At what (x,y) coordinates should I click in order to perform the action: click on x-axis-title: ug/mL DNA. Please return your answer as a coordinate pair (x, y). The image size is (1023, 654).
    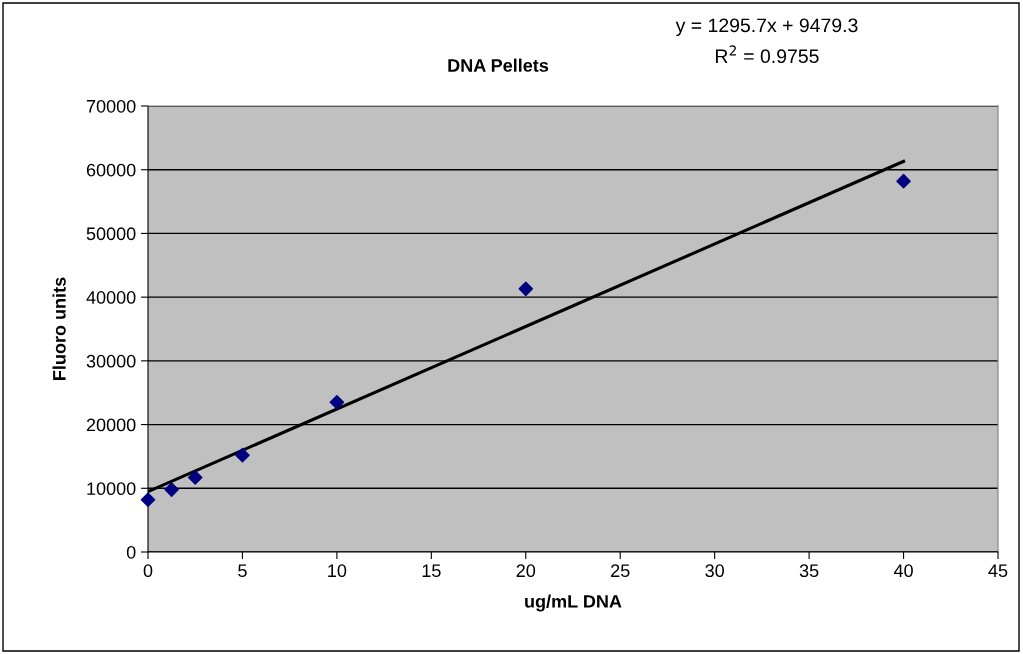
    Looking at the image, I should click on (573, 603).